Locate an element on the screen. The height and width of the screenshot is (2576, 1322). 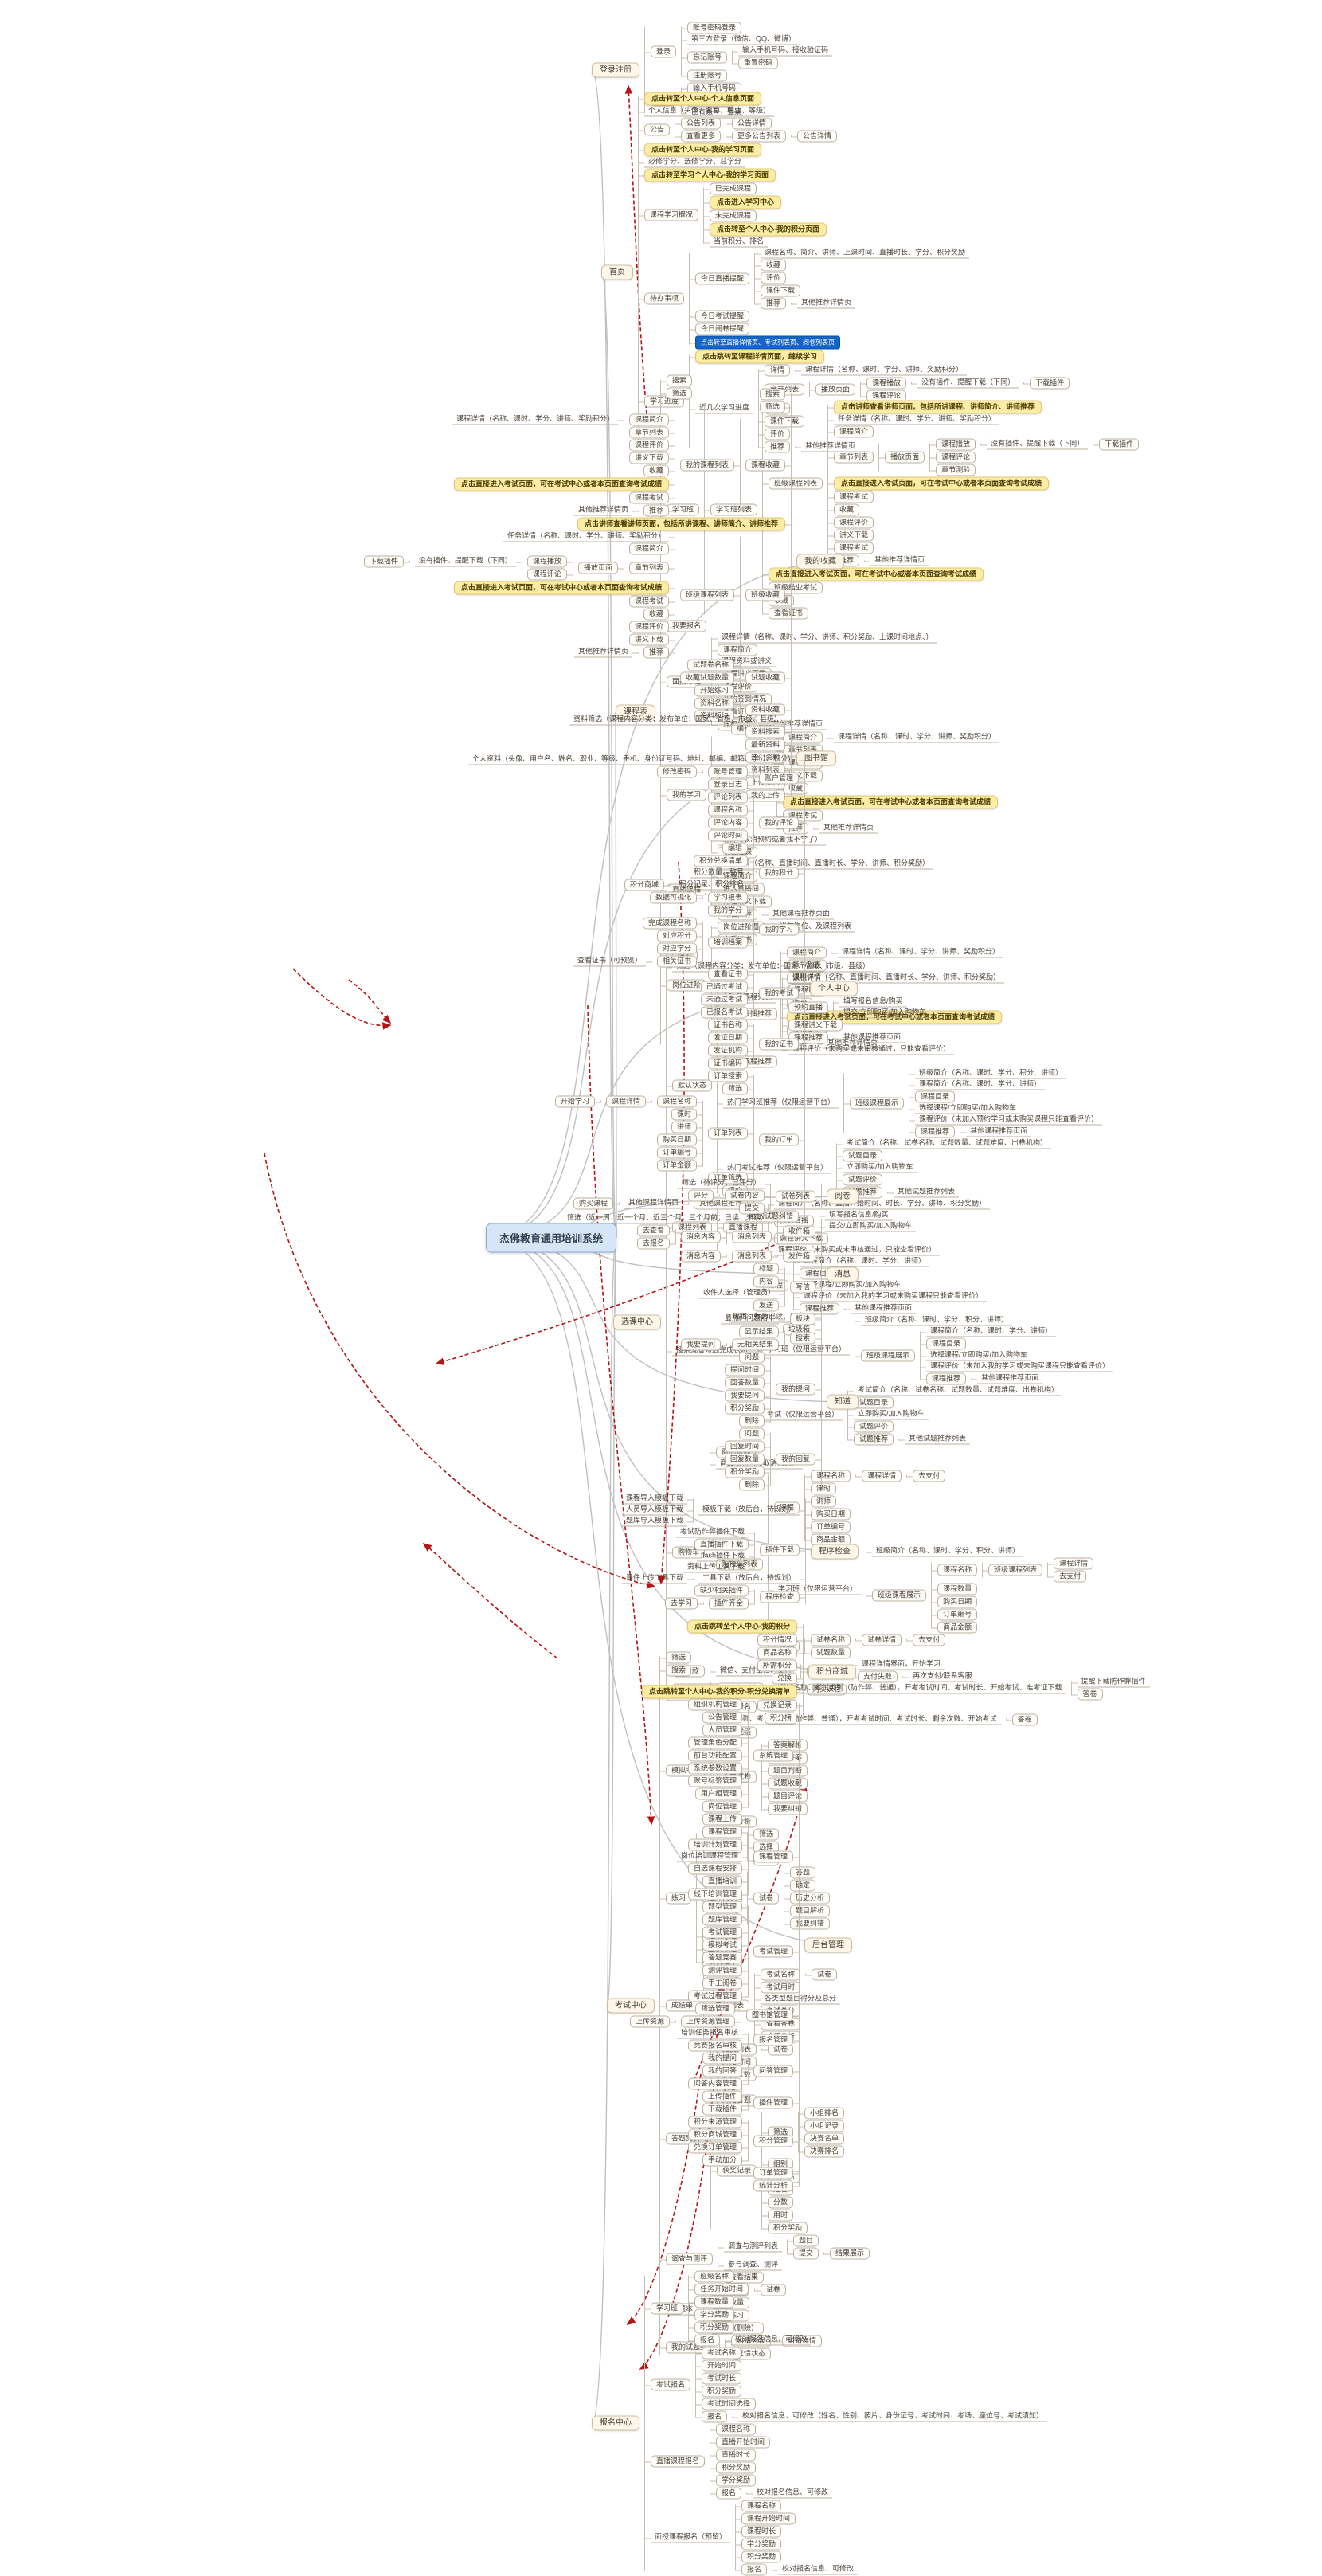
mindmap-node: 课程详情 开始学习 is located at coordinates (603, 1101).